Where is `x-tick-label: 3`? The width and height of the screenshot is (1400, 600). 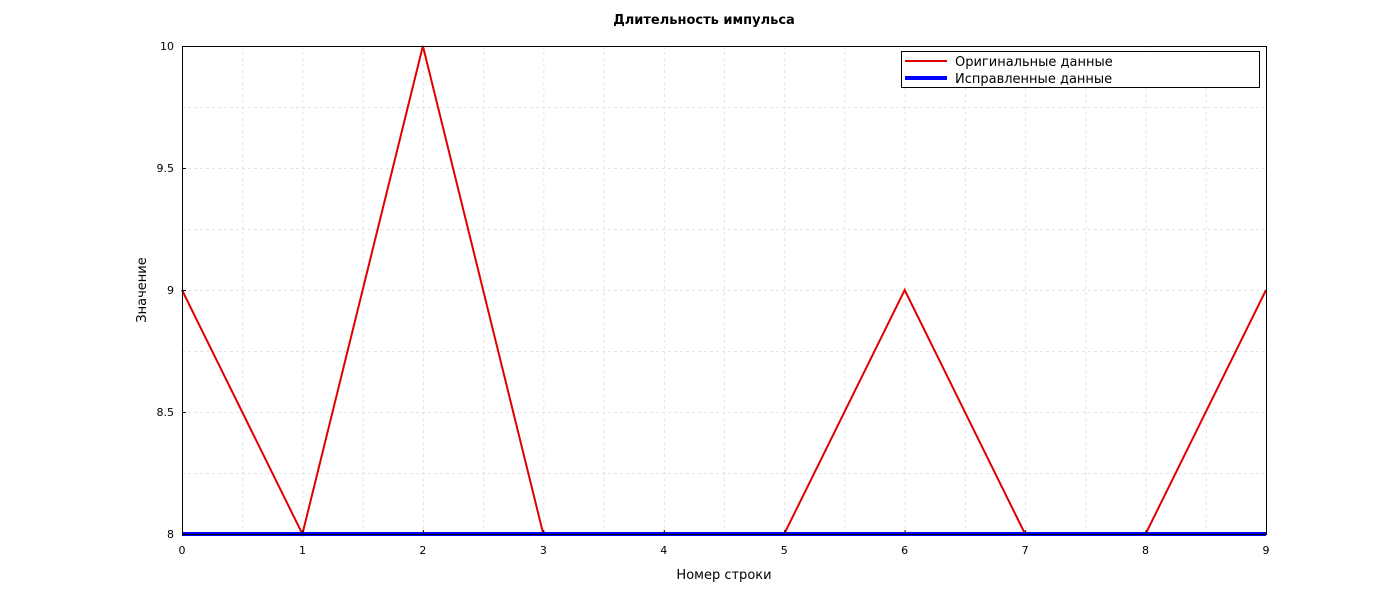 x-tick-label: 3 is located at coordinates (543, 550).